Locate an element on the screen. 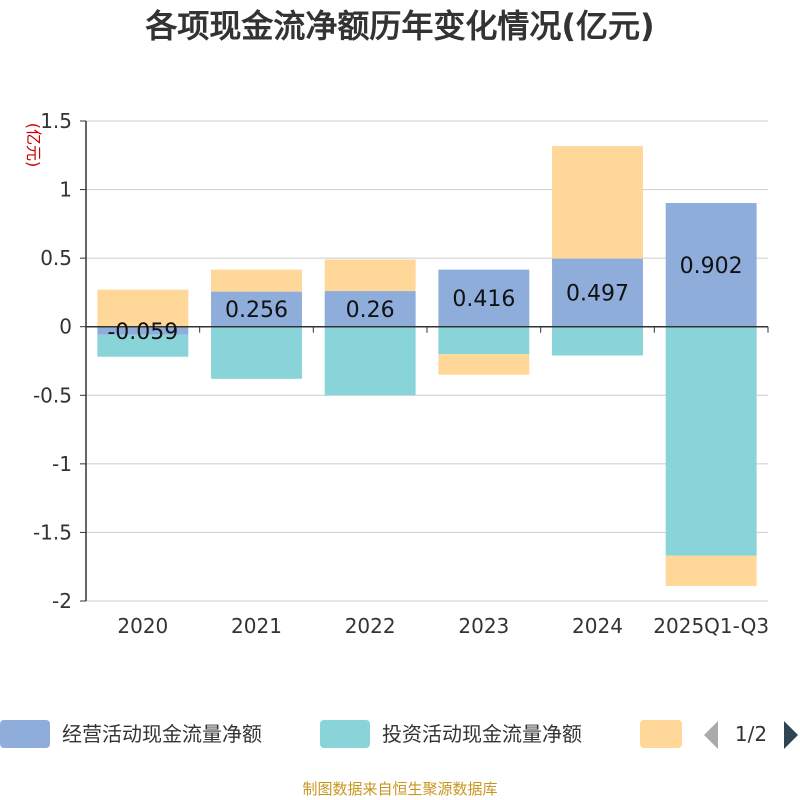 The width and height of the screenshot is (800, 800). bar-series-1-2024 is located at coordinates (597, 341).